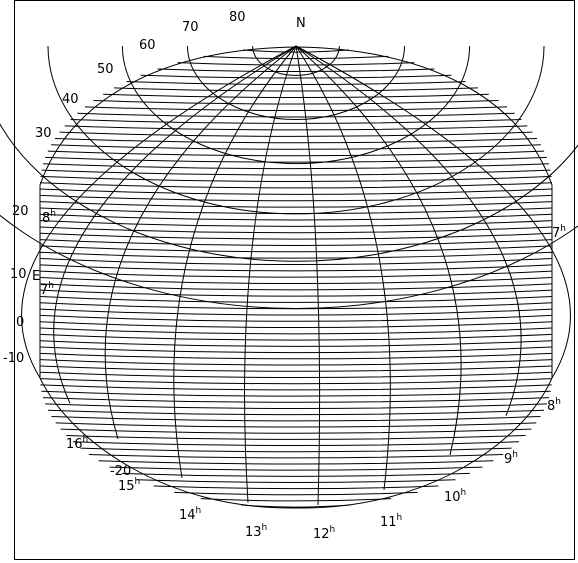 Image resolution: width=578 pixels, height=563 pixels. What do you see at coordinates (14, 358) in the screenshot?
I see `dec-label-minus10: -10` at bounding box center [14, 358].